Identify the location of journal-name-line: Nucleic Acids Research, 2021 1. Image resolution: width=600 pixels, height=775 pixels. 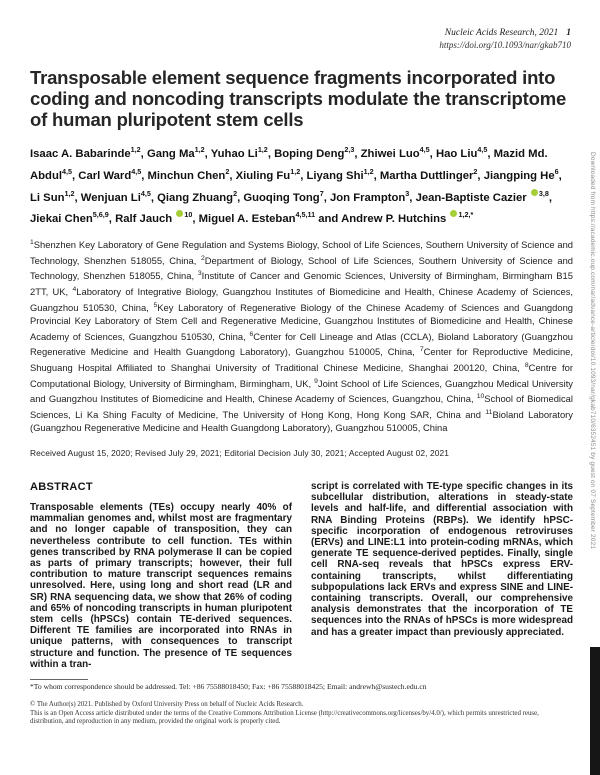
(300, 33).